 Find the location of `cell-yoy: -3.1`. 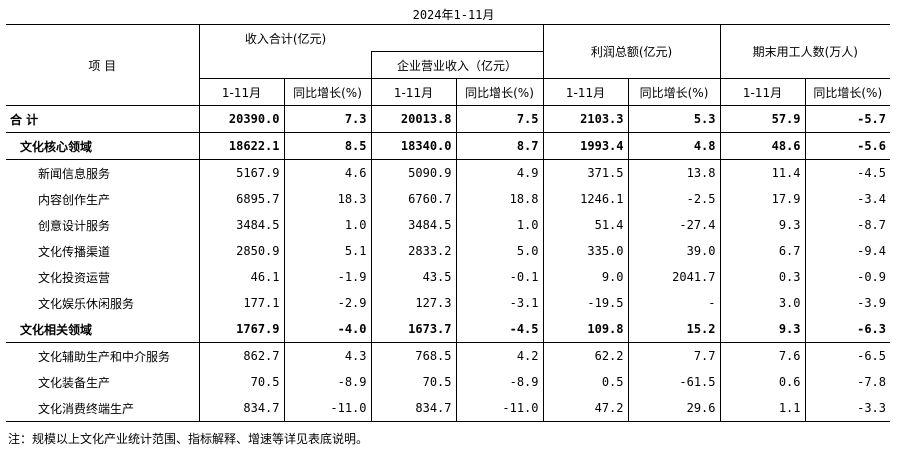

cell-yoy: -3.1 is located at coordinates (499, 303).